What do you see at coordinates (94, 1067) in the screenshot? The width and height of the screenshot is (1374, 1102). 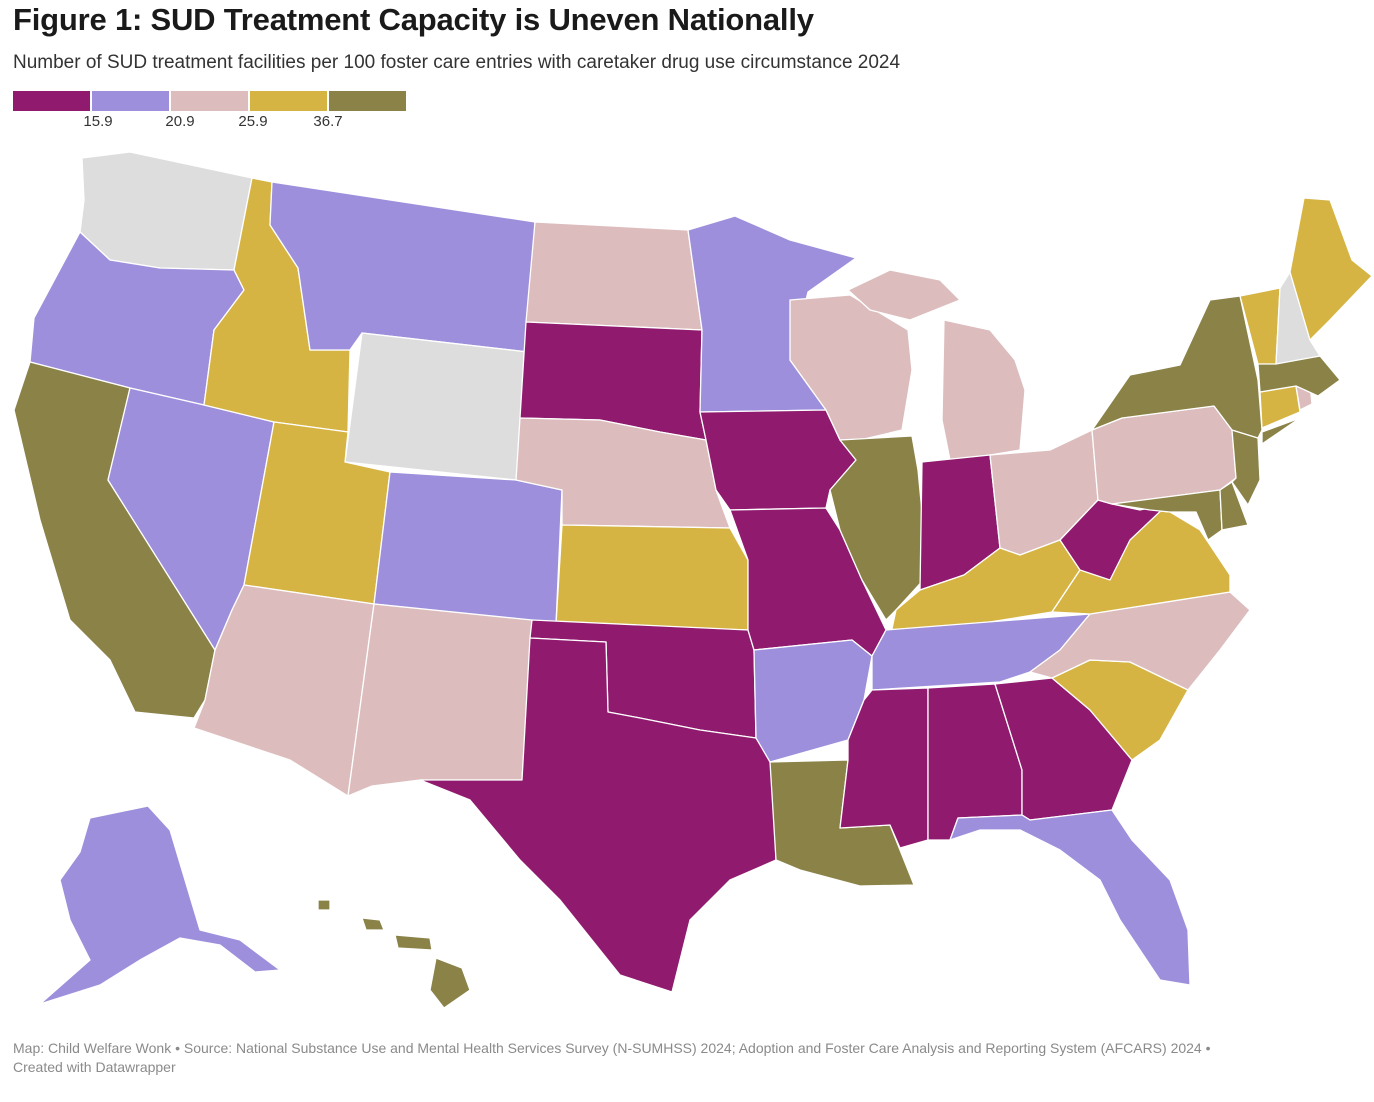 I see `footer-line-2: Created with Datawrapper` at bounding box center [94, 1067].